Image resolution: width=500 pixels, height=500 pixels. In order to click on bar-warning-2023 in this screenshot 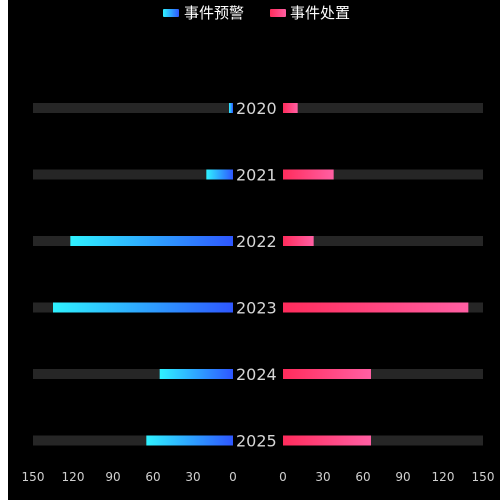, I will do `click(143, 307)`.